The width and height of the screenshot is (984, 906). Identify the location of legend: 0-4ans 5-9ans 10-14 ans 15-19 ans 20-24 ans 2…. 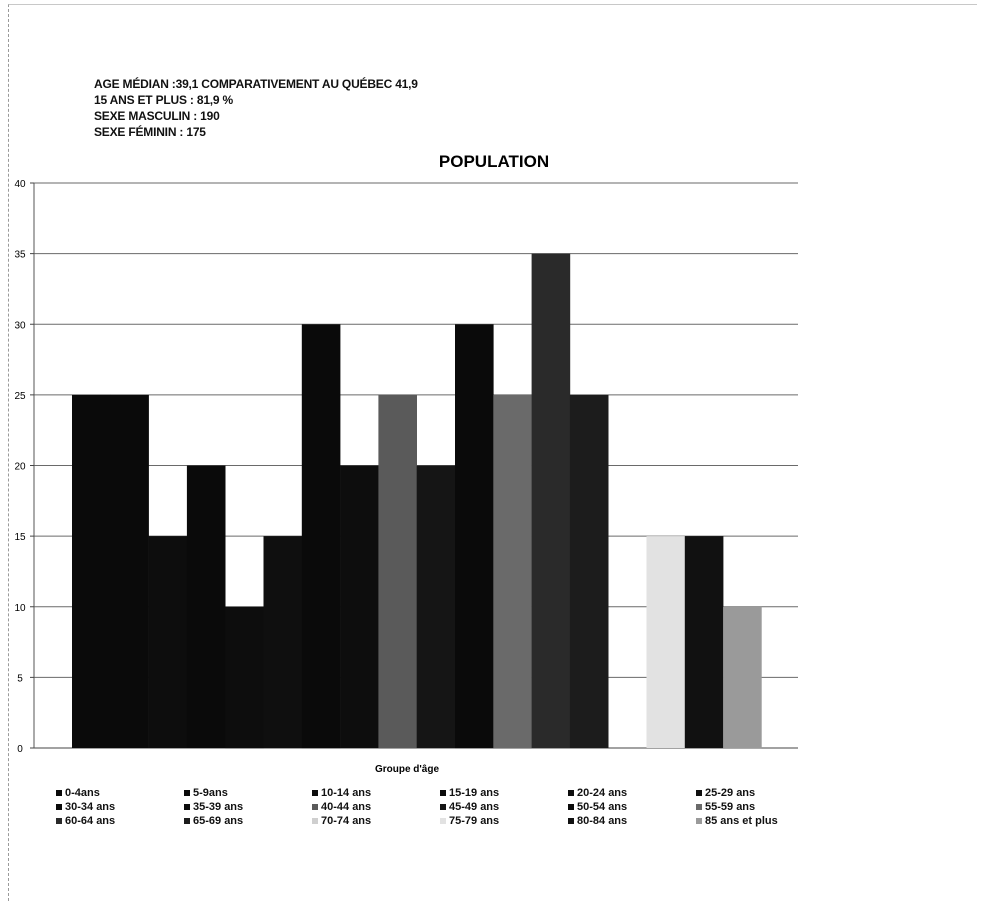
(441, 807).